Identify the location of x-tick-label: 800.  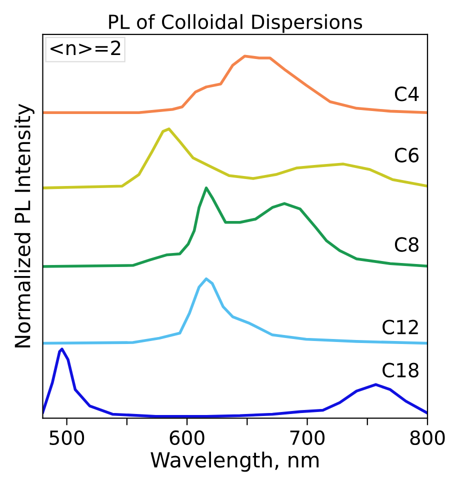
(427, 438).